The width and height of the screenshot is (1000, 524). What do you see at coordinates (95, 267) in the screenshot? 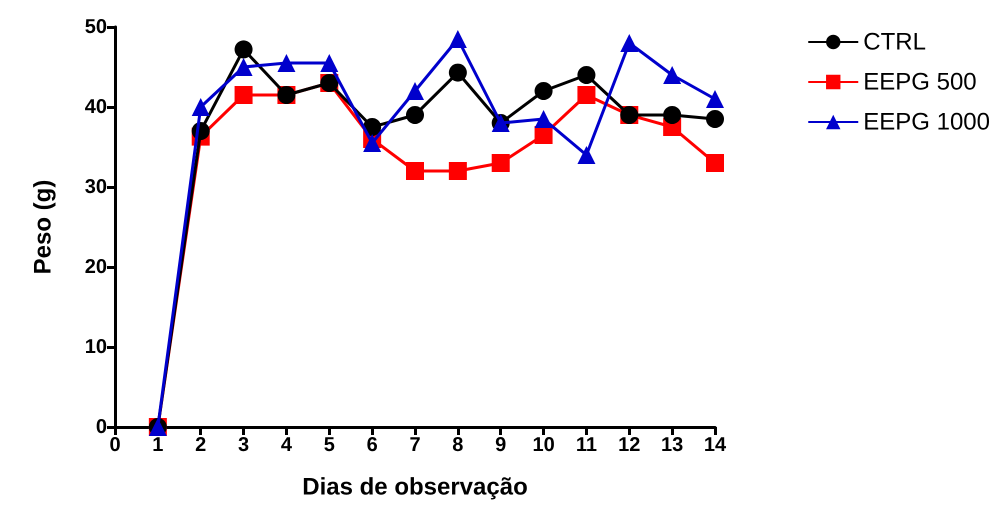
I see `y-tick-label: 20` at bounding box center [95, 267].